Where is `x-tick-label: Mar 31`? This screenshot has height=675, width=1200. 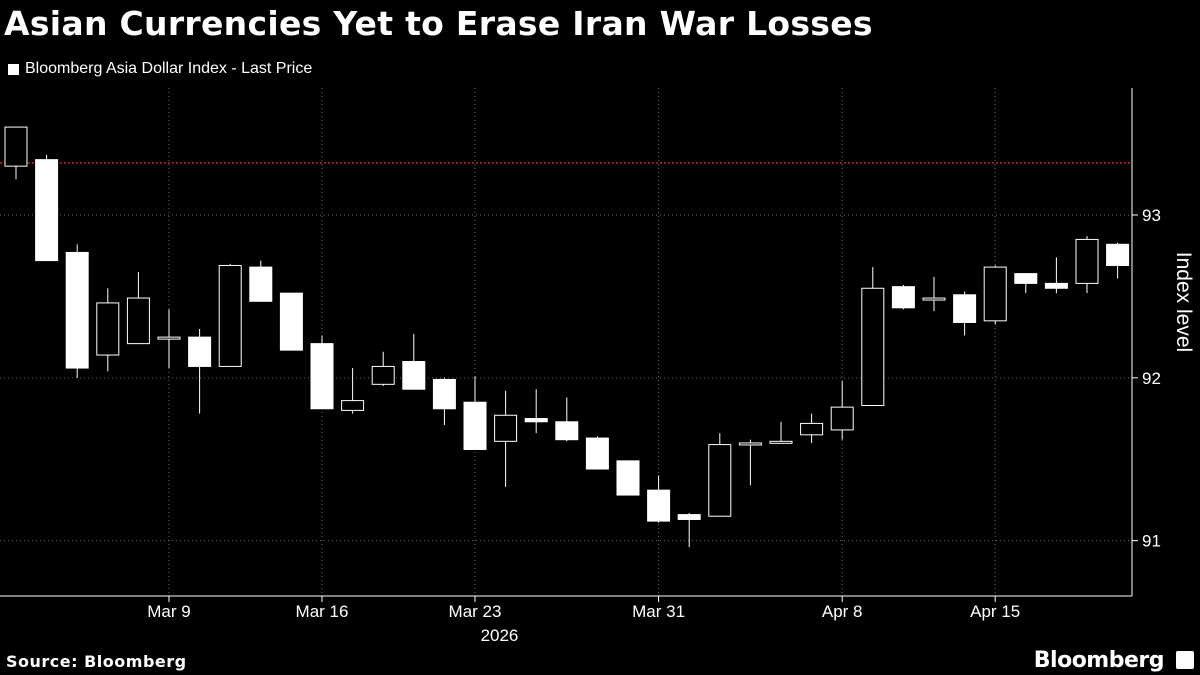
x-tick-label: Mar 31 is located at coordinates (658, 611).